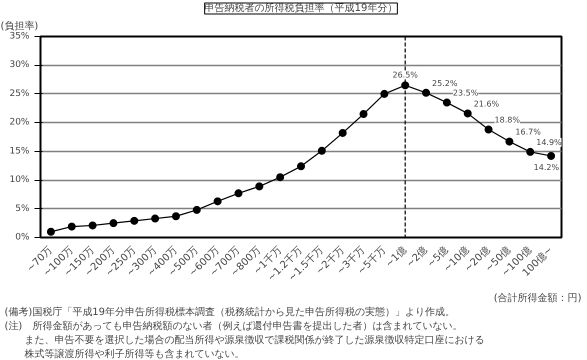 This screenshot has width=587, height=360. Describe the element at coordinates (230, 312) in the screenshot. I see `text: (備考)国税庁「平成19年分申告所得税標本調査（税務統計から見た申告所得税の実態）」より作成。` at that location.